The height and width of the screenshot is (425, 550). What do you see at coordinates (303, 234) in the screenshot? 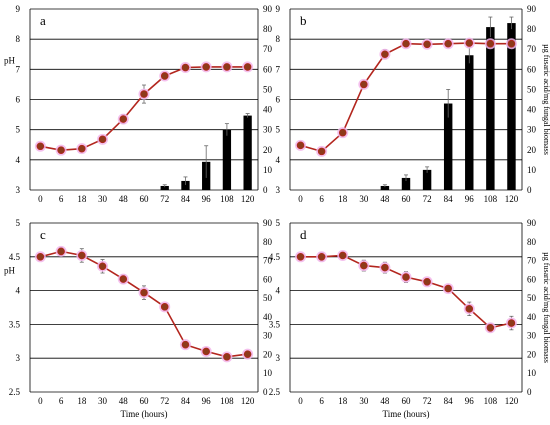
I see `panel-label: d` at bounding box center [303, 234].